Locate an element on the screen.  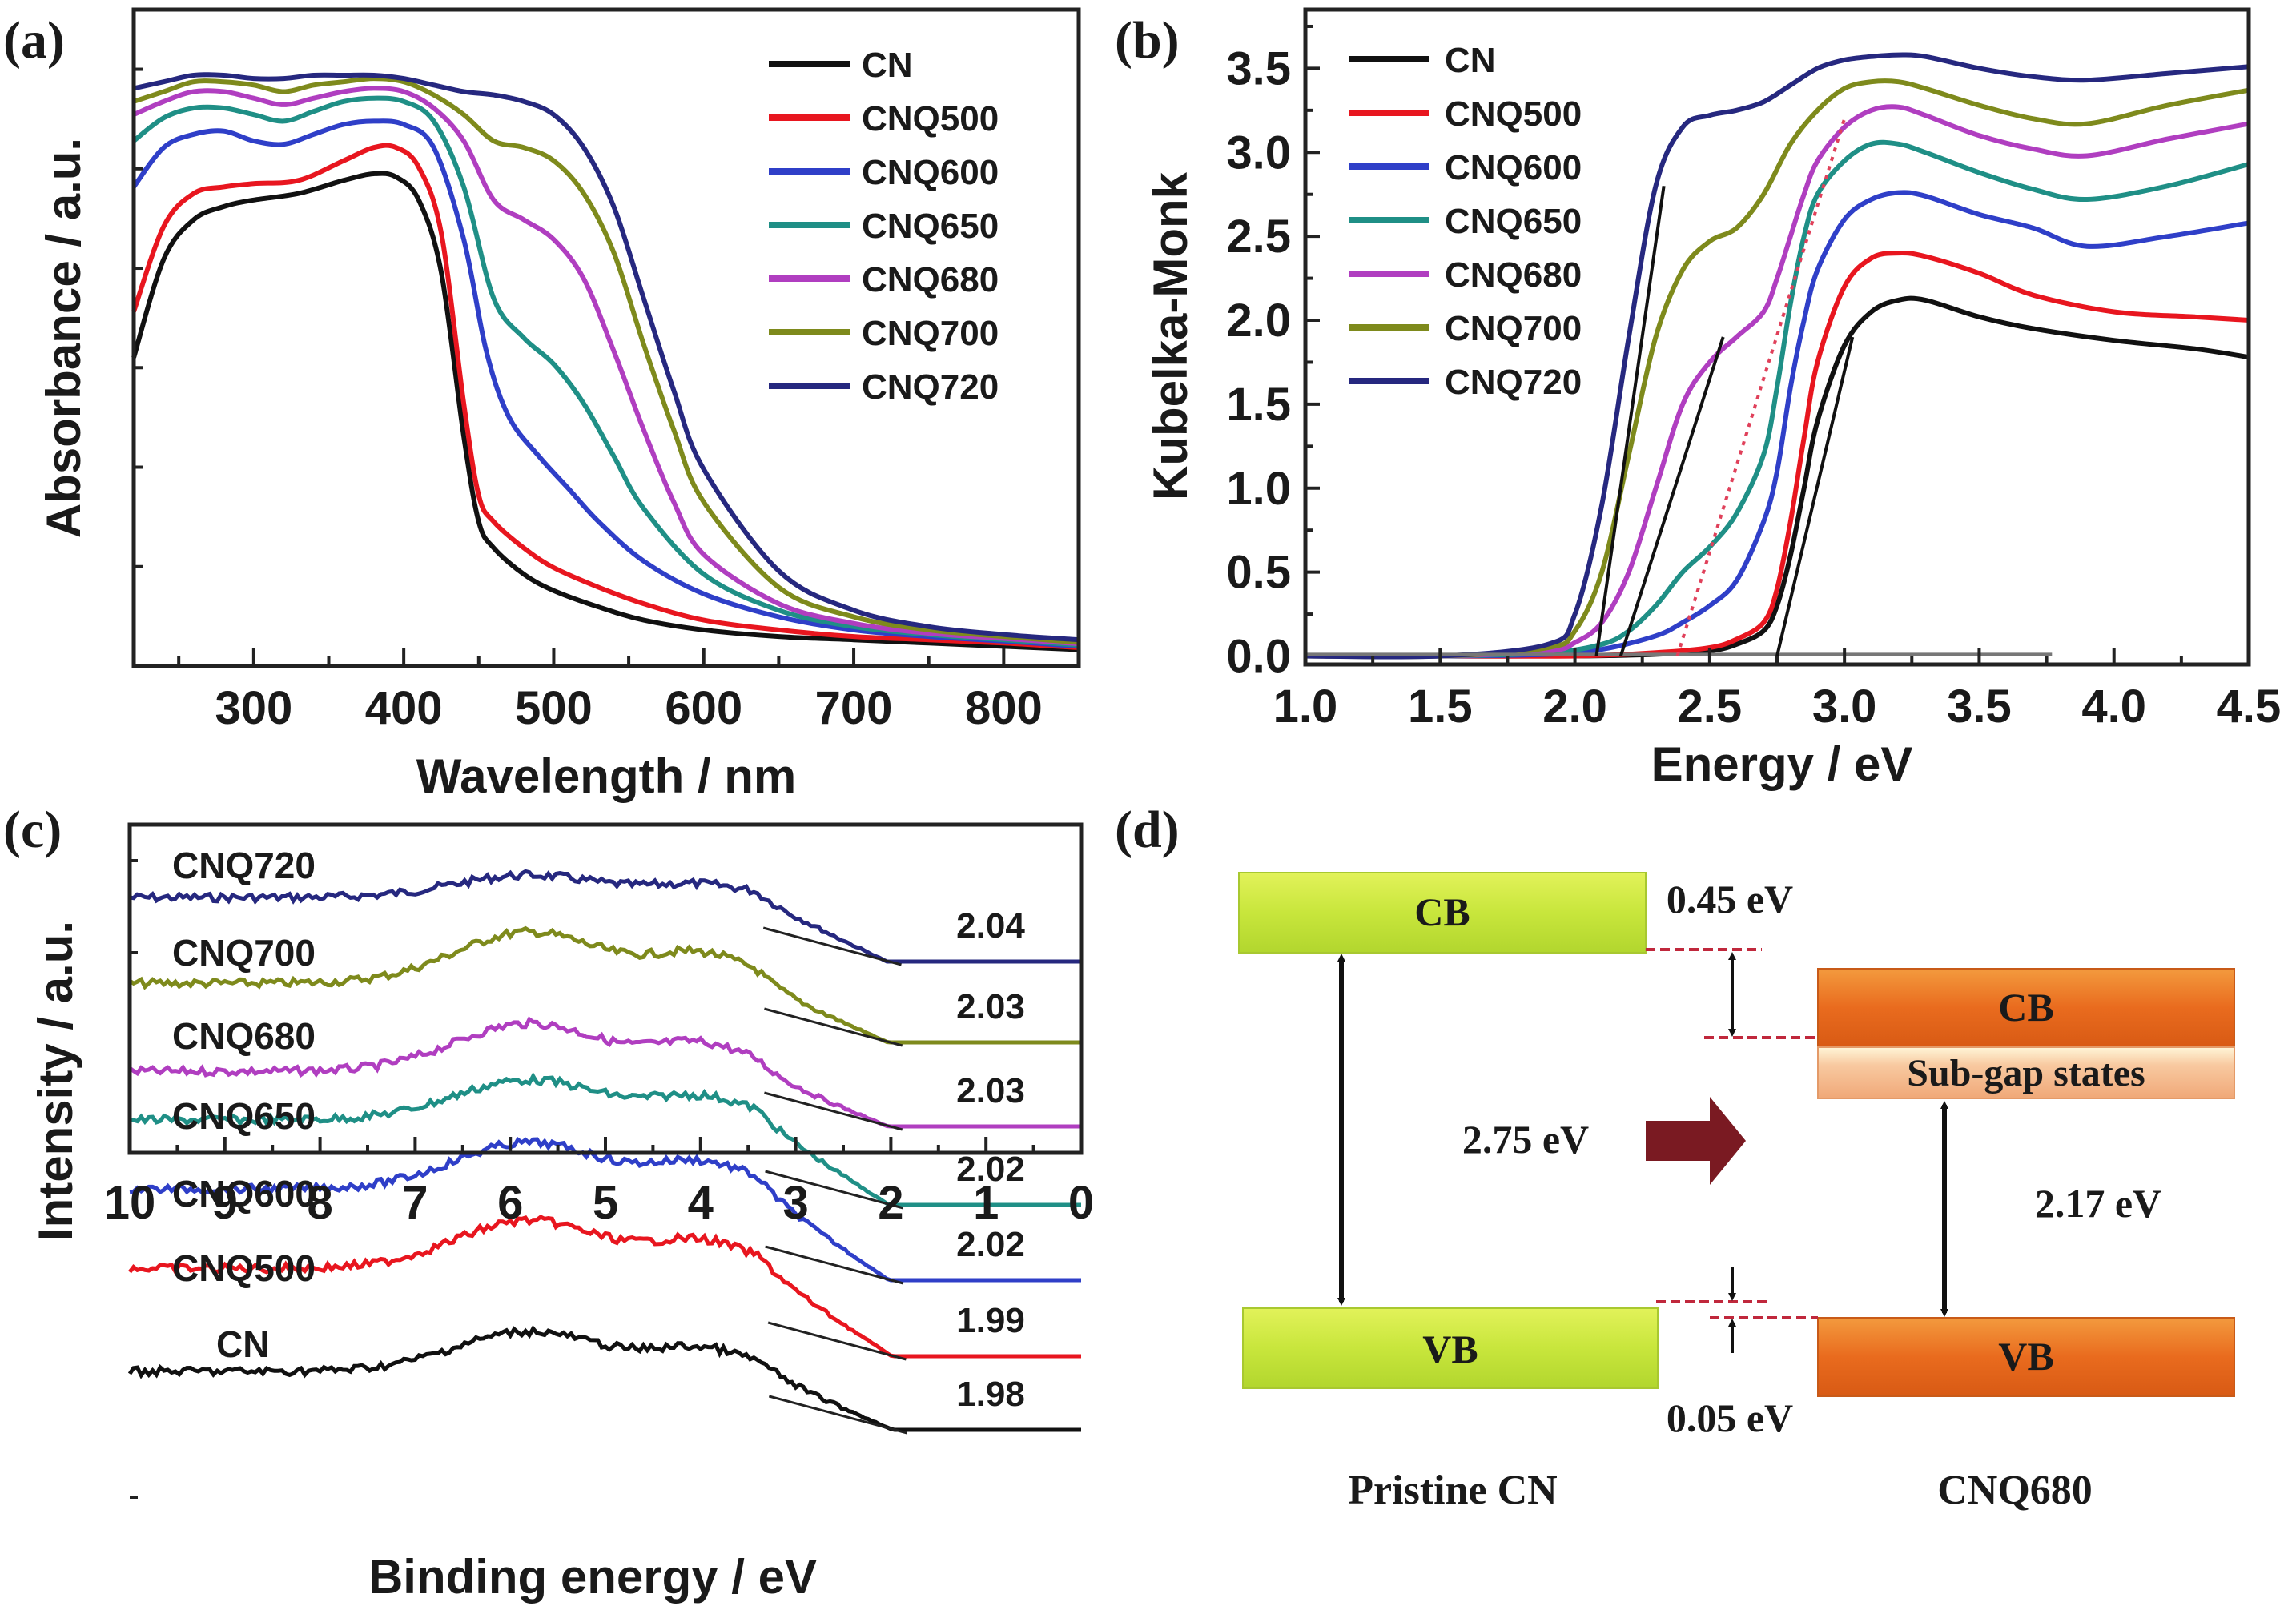
c-x-tick-label: 6 is located at coordinates (510, 1203).